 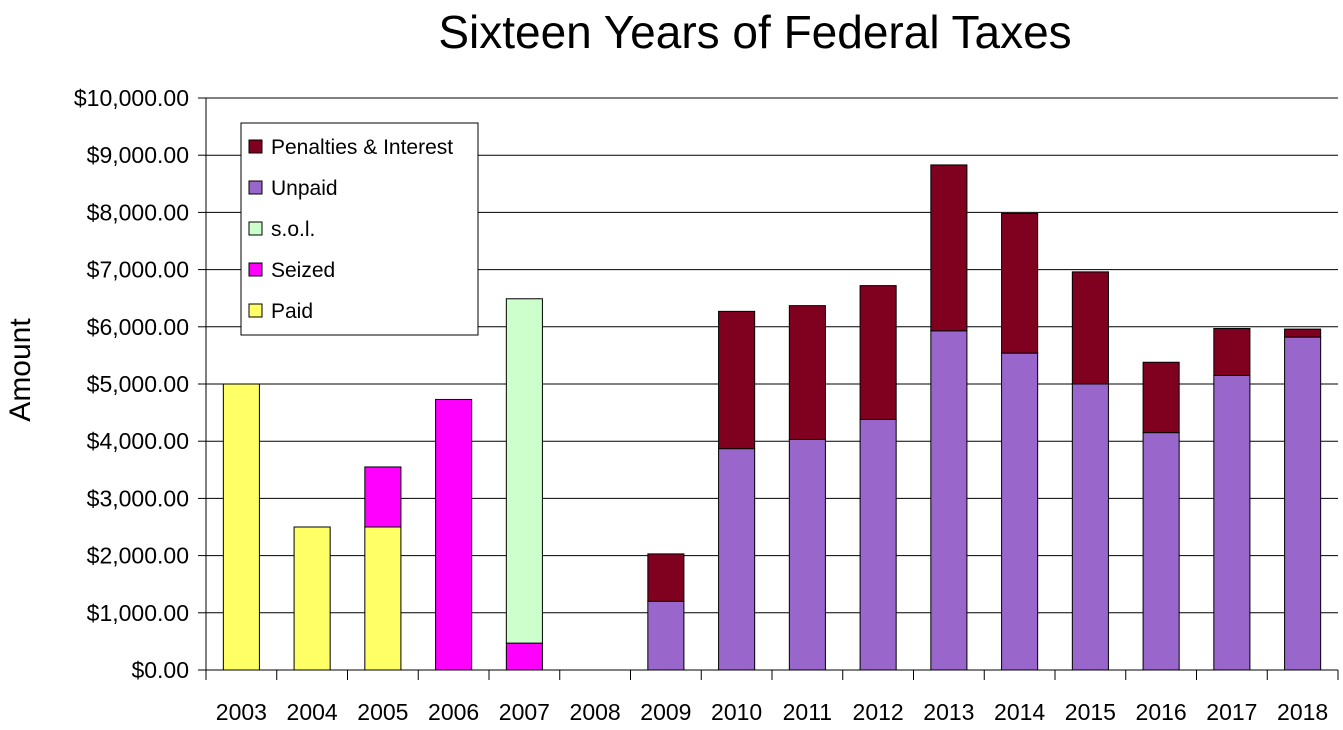 I want to click on x-tick-label: 2016, so click(x=1161, y=712).